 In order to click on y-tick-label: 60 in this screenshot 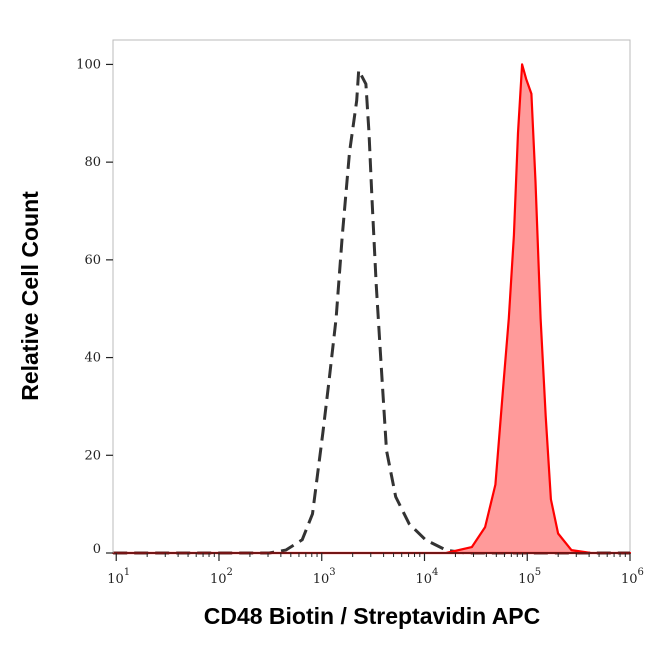, I will do `click(92, 260)`.